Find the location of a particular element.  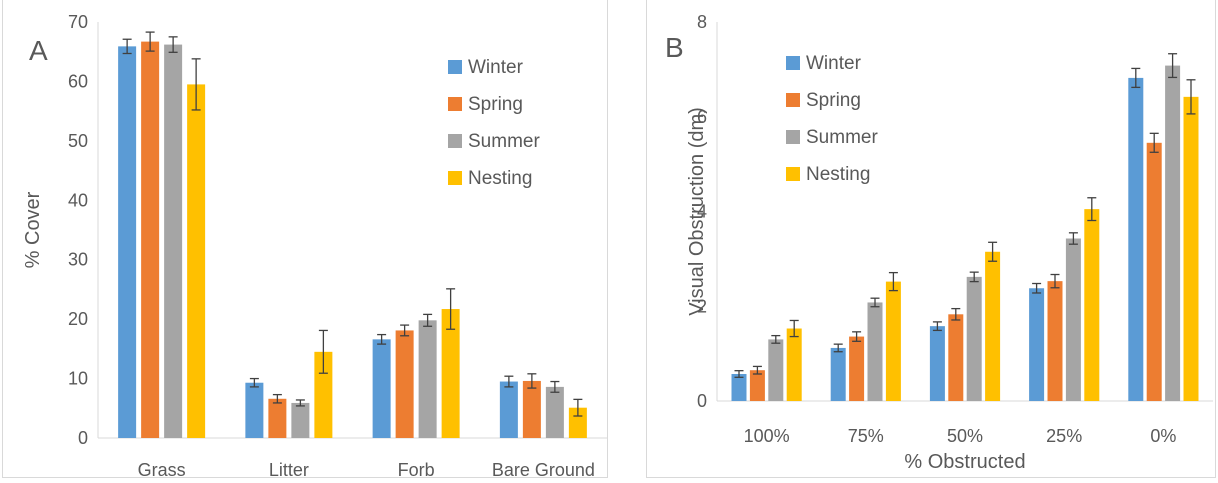

y-tick-label: 4 is located at coordinates (702, 212).